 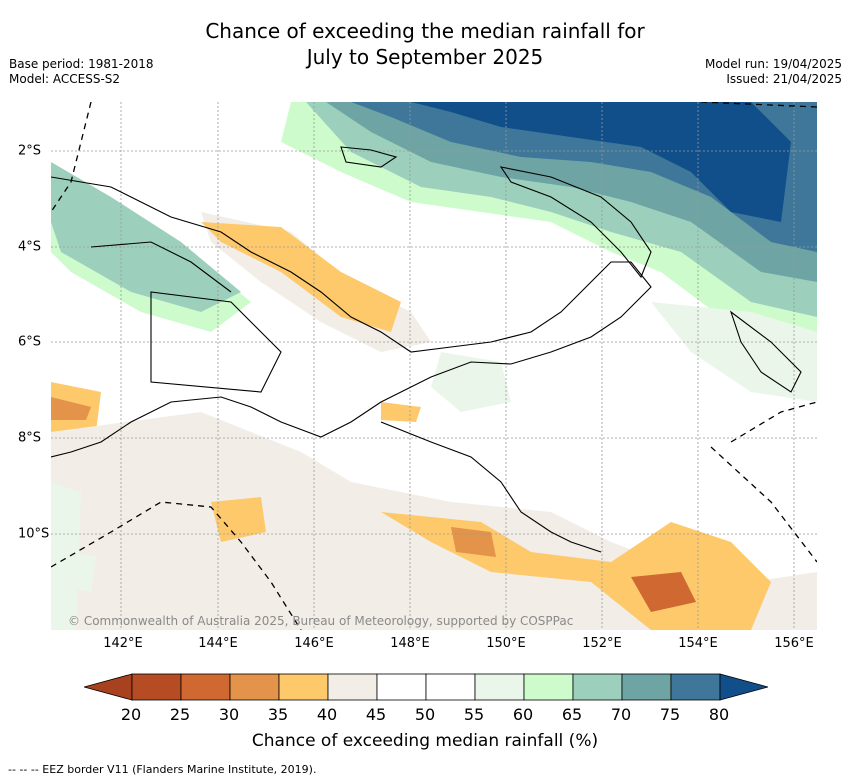 I want to click on shade-80-plus, so click(x=601, y=162).